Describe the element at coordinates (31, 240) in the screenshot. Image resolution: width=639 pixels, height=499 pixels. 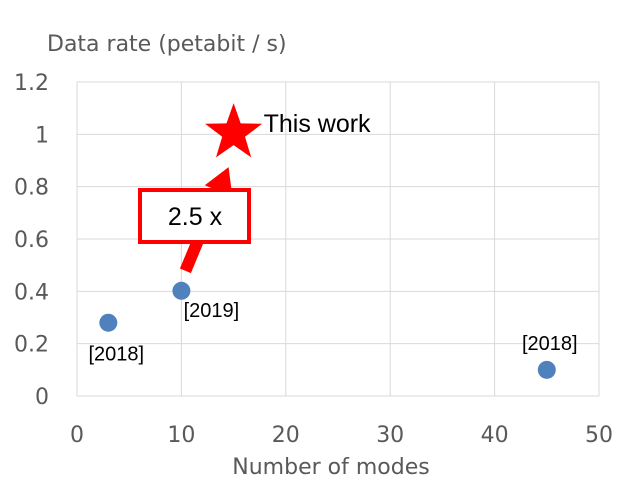
I see `y-tick-label: 0.6` at that location.